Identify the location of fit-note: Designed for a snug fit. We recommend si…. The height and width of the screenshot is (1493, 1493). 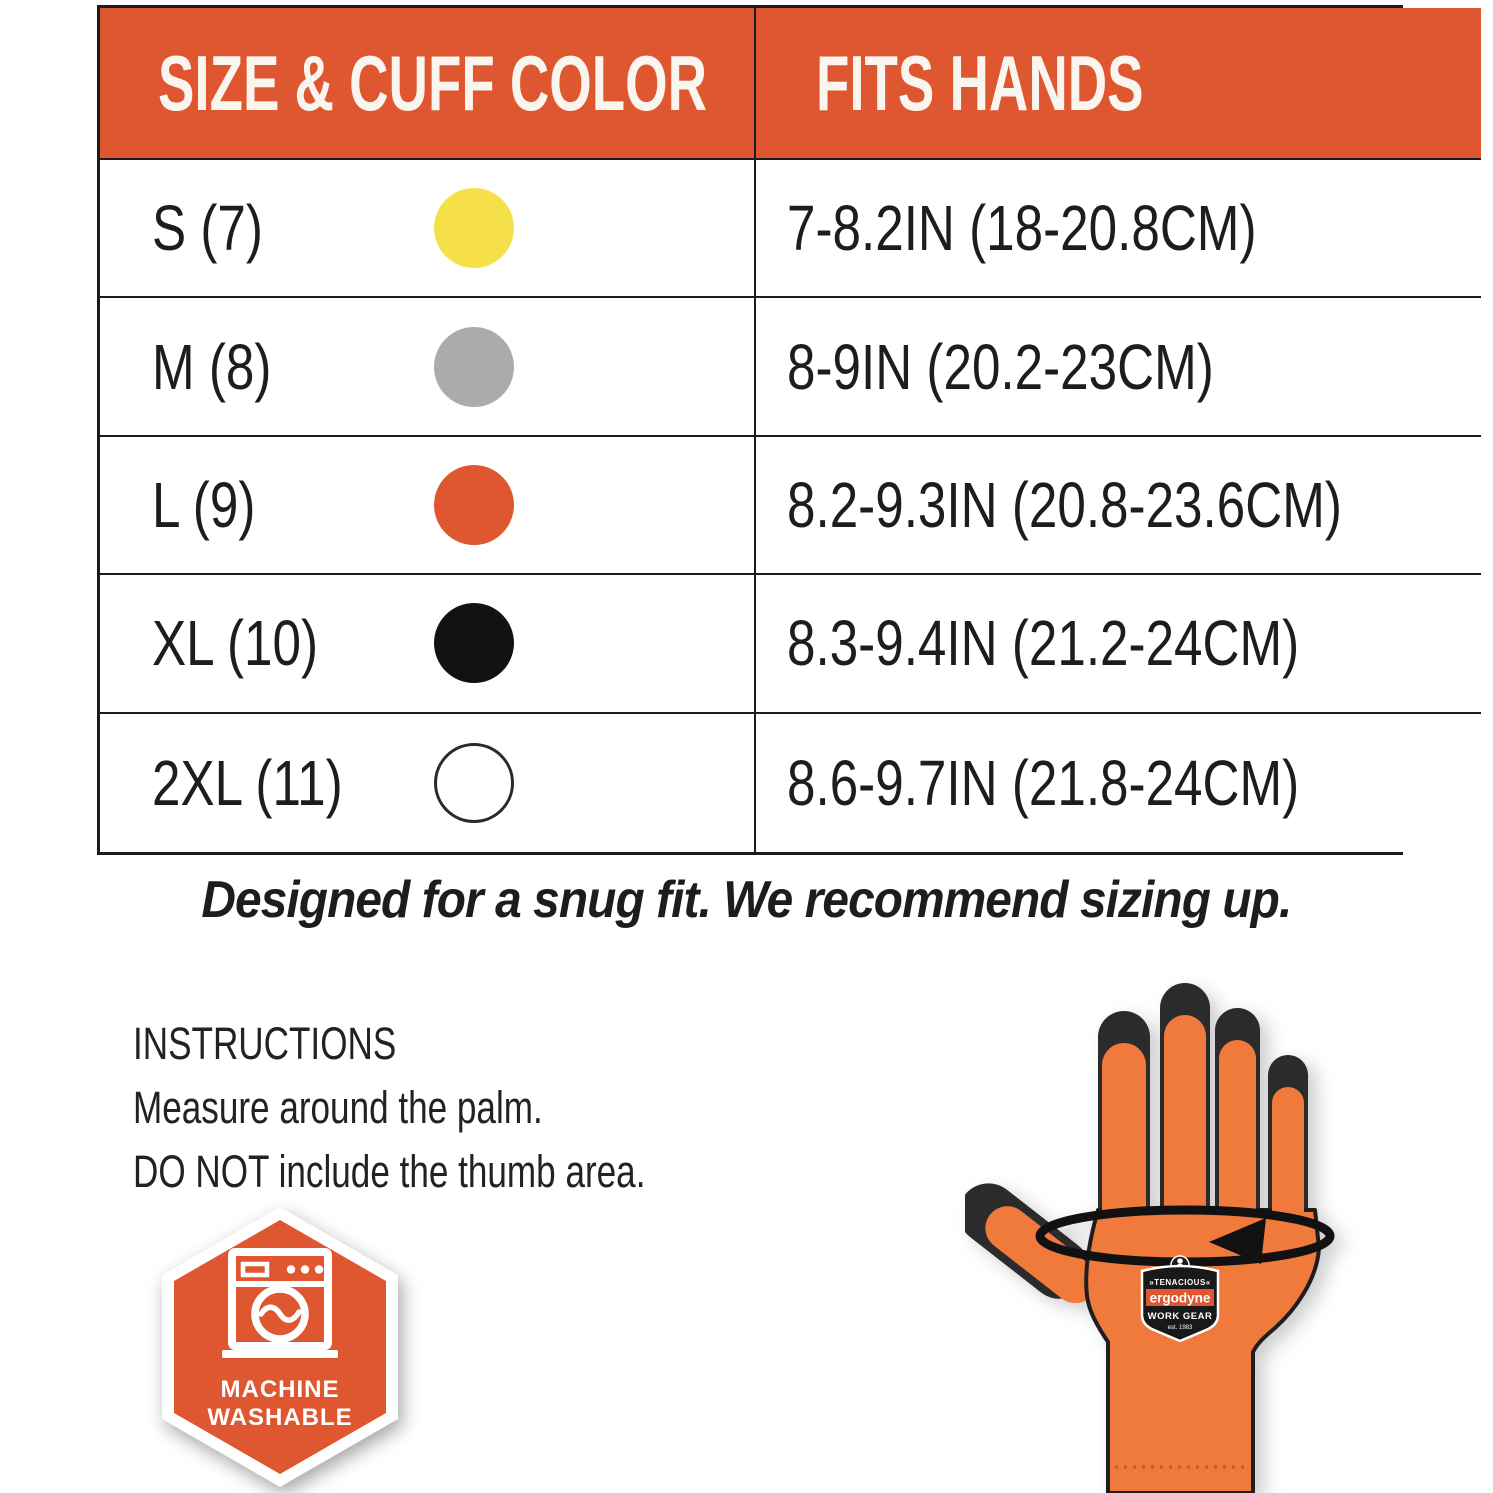
(746, 900).